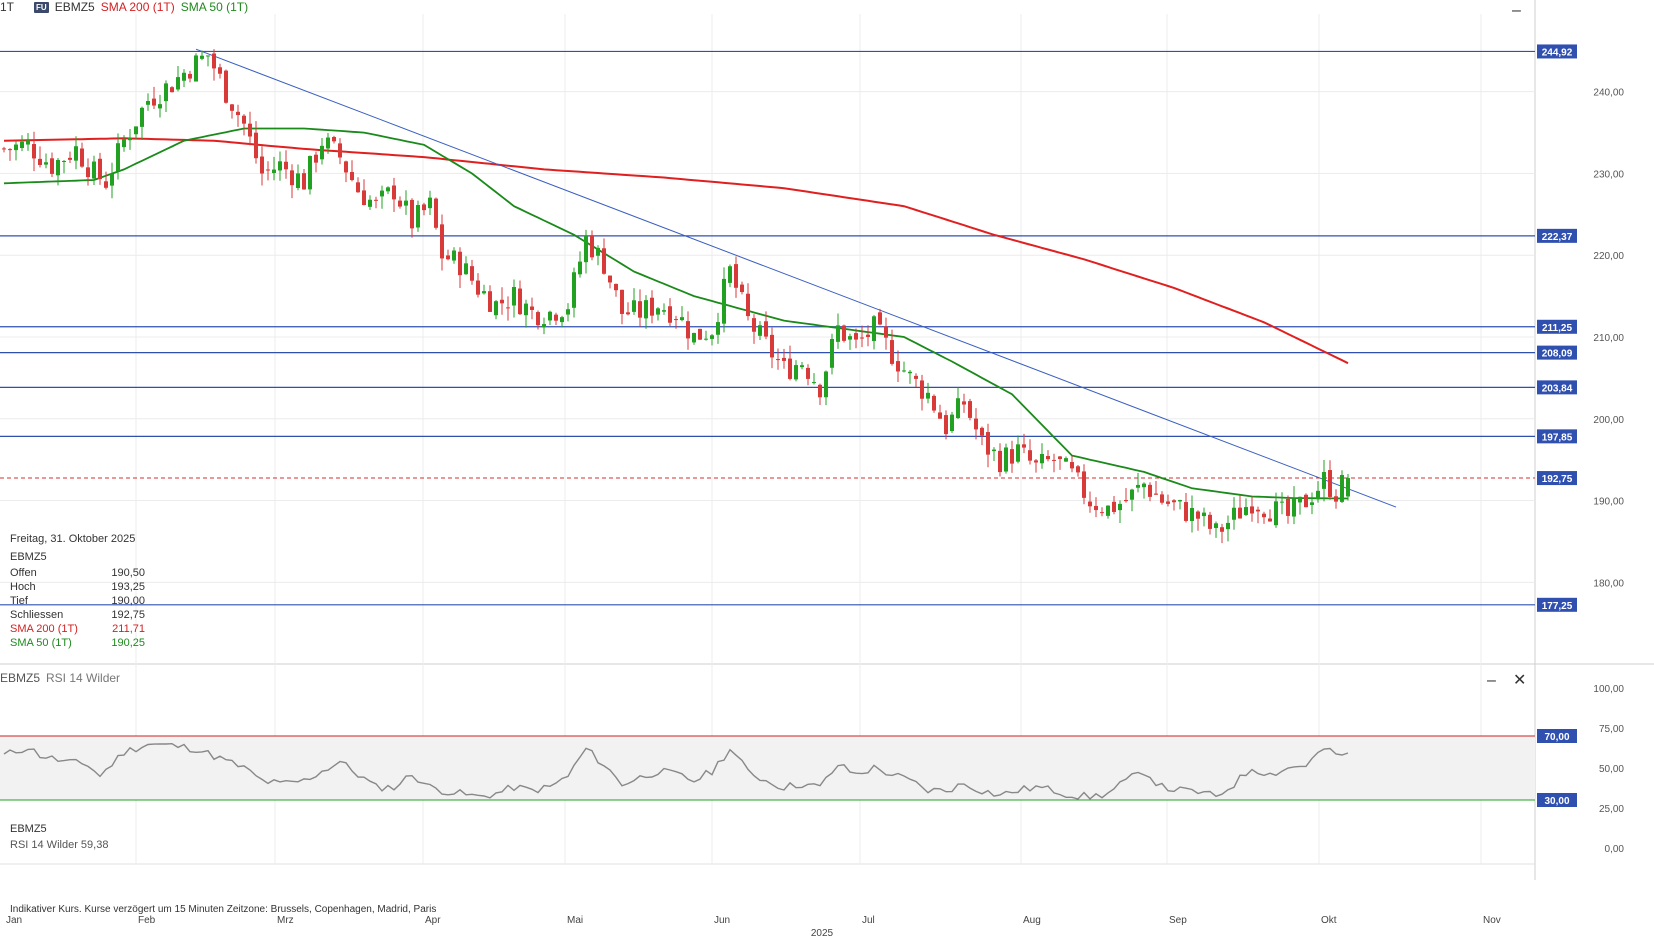  I want to click on rsi-info-symbol: EBMZ5, so click(28, 829).